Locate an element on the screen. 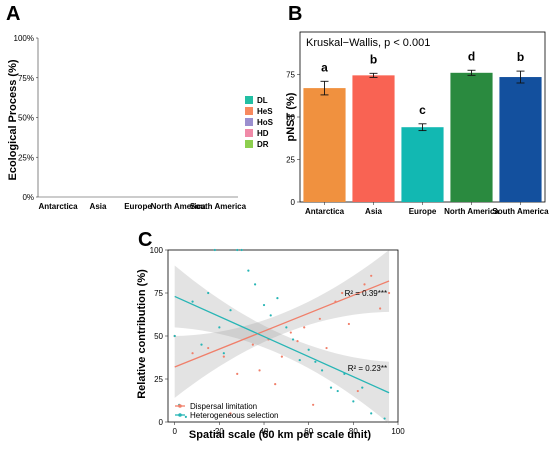 The height and width of the screenshot is (451, 550). panel-c-ytick-label: 25 is located at coordinates (158, 379).